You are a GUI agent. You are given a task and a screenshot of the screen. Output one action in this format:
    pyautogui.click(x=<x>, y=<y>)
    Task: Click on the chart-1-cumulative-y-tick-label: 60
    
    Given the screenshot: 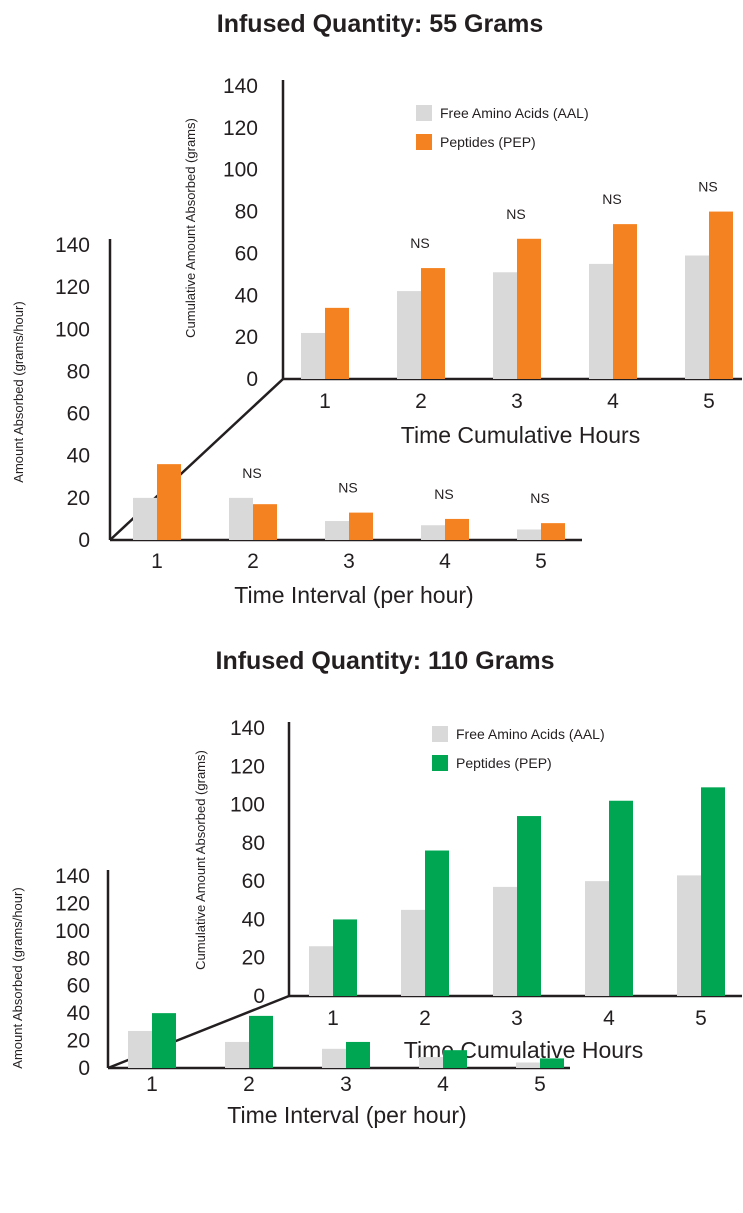 What is the action you would take?
    pyautogui.click(x=246, y=253)
    